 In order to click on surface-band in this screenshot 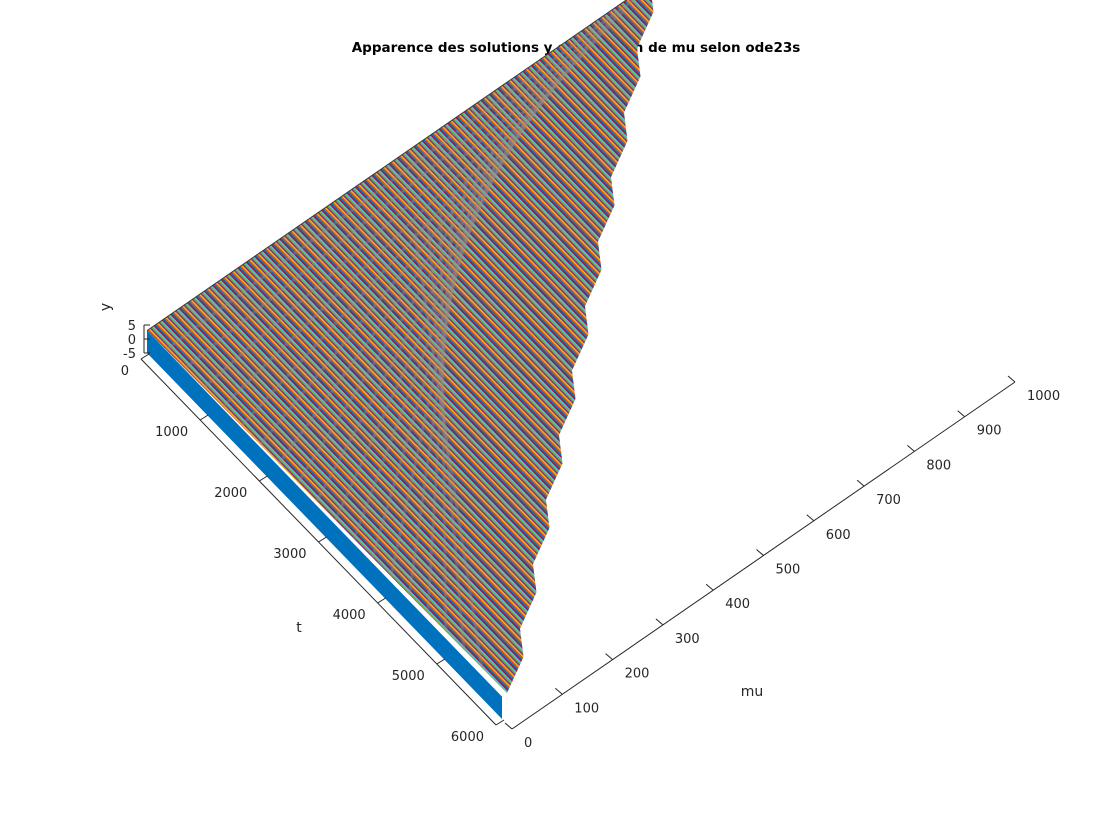, I will do `click(415, 256)`.